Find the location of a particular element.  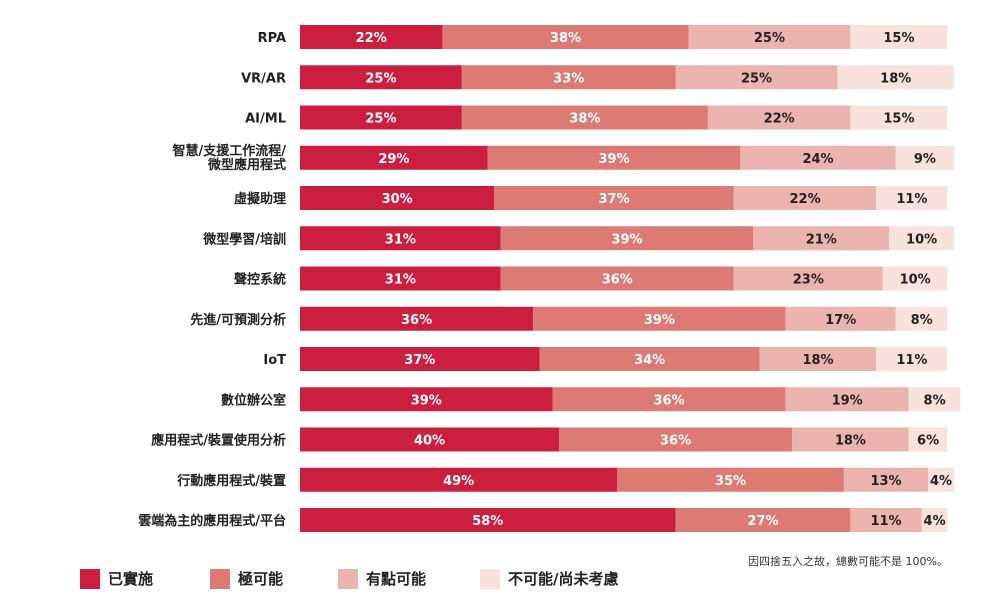

category-label: 先進/可預測分析 is located at coordinates (238, 320).